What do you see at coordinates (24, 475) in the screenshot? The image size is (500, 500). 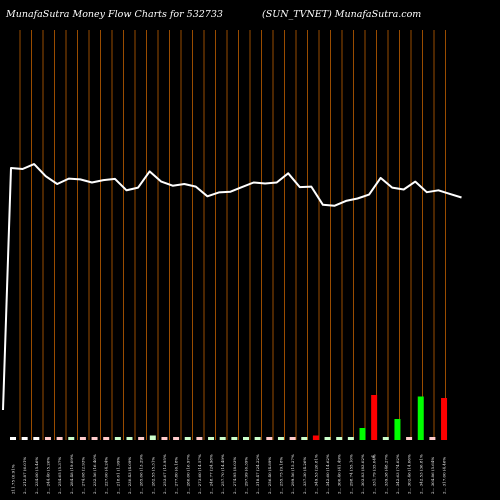 I see `x-tick-label: 2... 212.87 (6.01%` at bounding box center [24, 475].